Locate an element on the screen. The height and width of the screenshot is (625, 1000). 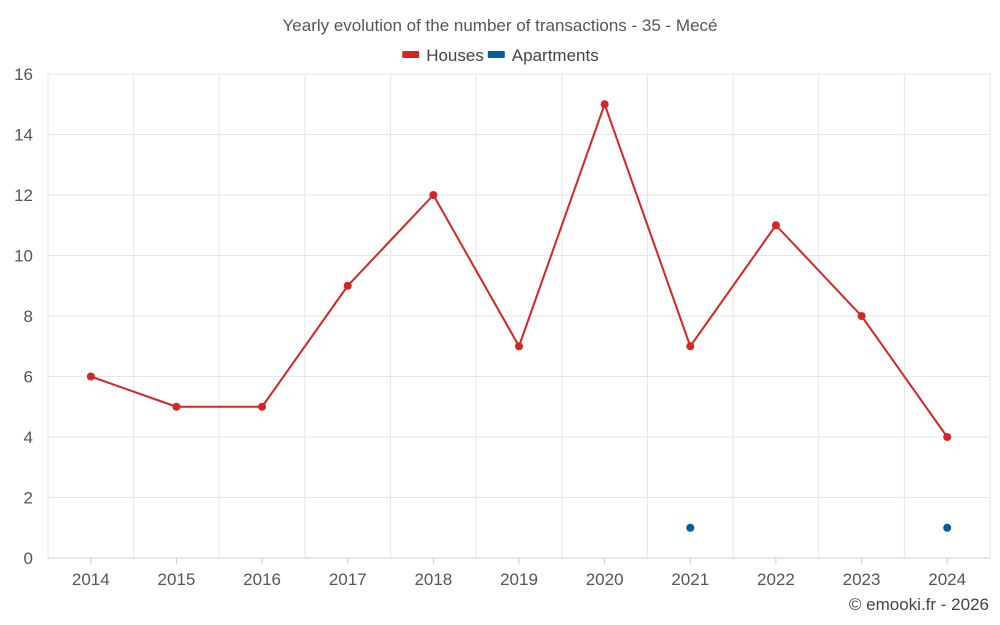
y-tick-label: 12 is located at coordinates (23, 195).